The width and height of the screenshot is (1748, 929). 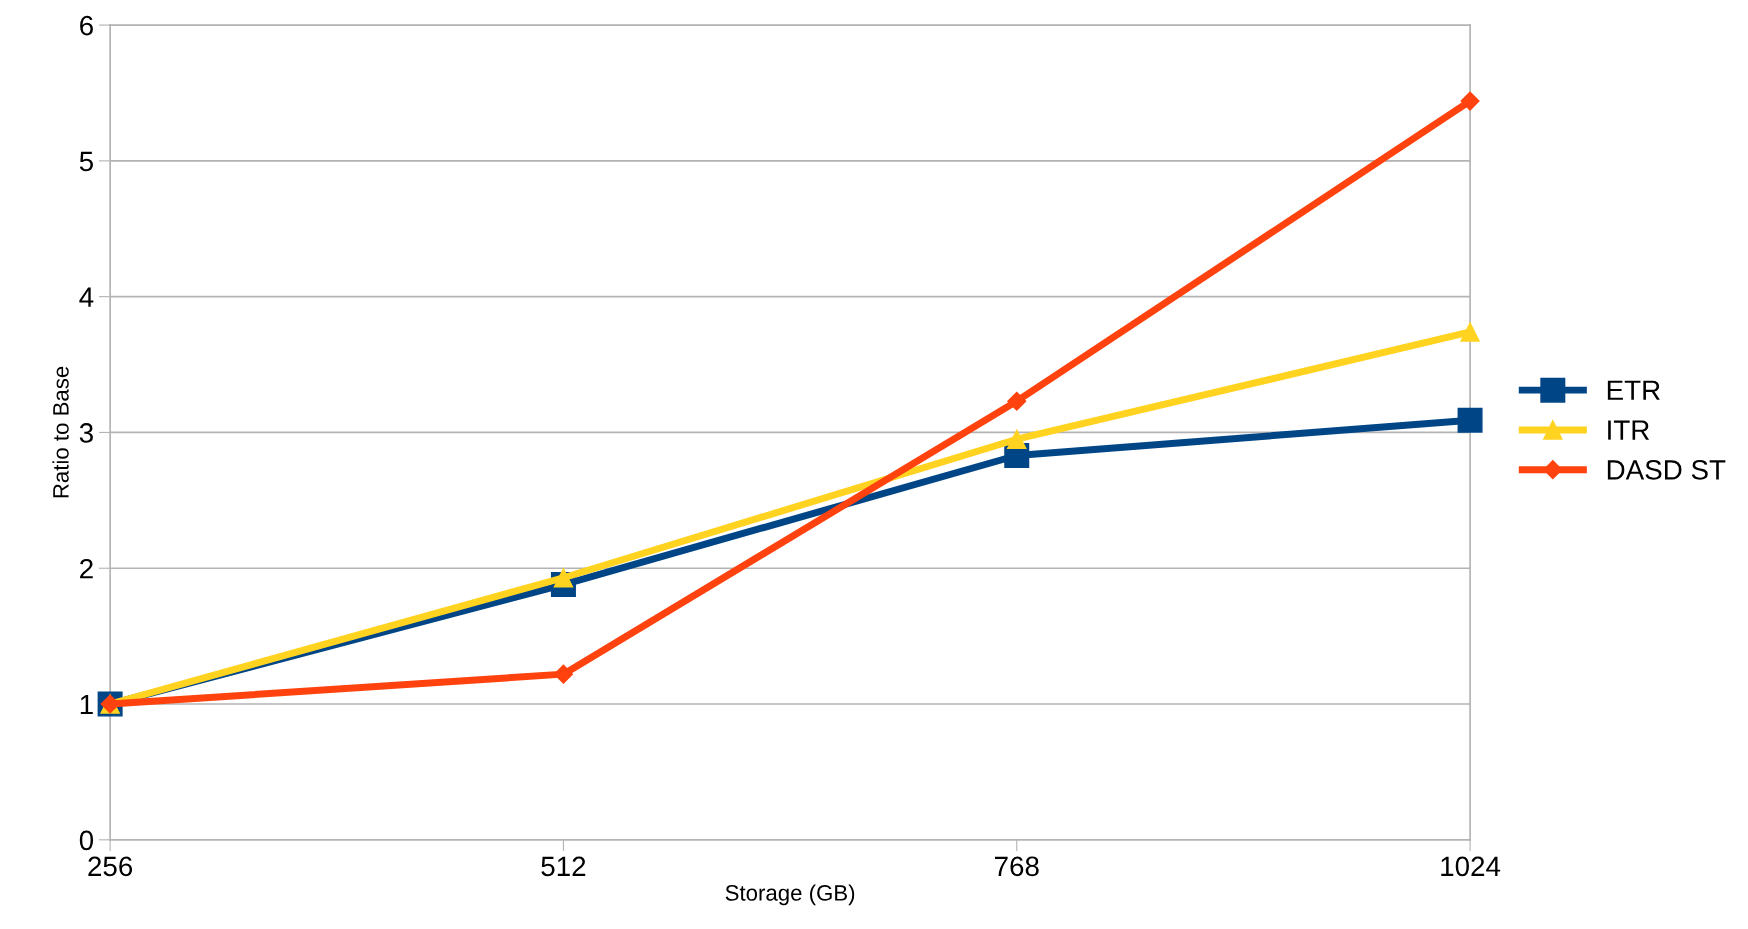 I want to click on x-axis-title: Storage (GB), so click(x=790, y=895).